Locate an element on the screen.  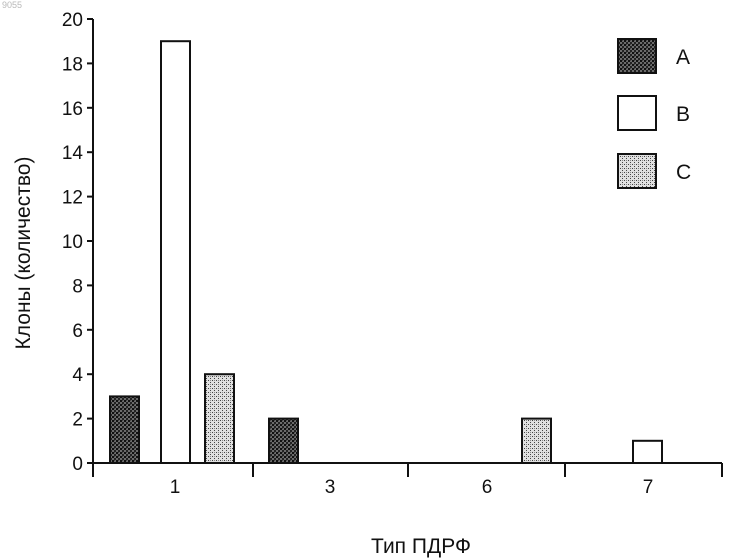
legend-label-a: A is located at coordinates (683, 57).